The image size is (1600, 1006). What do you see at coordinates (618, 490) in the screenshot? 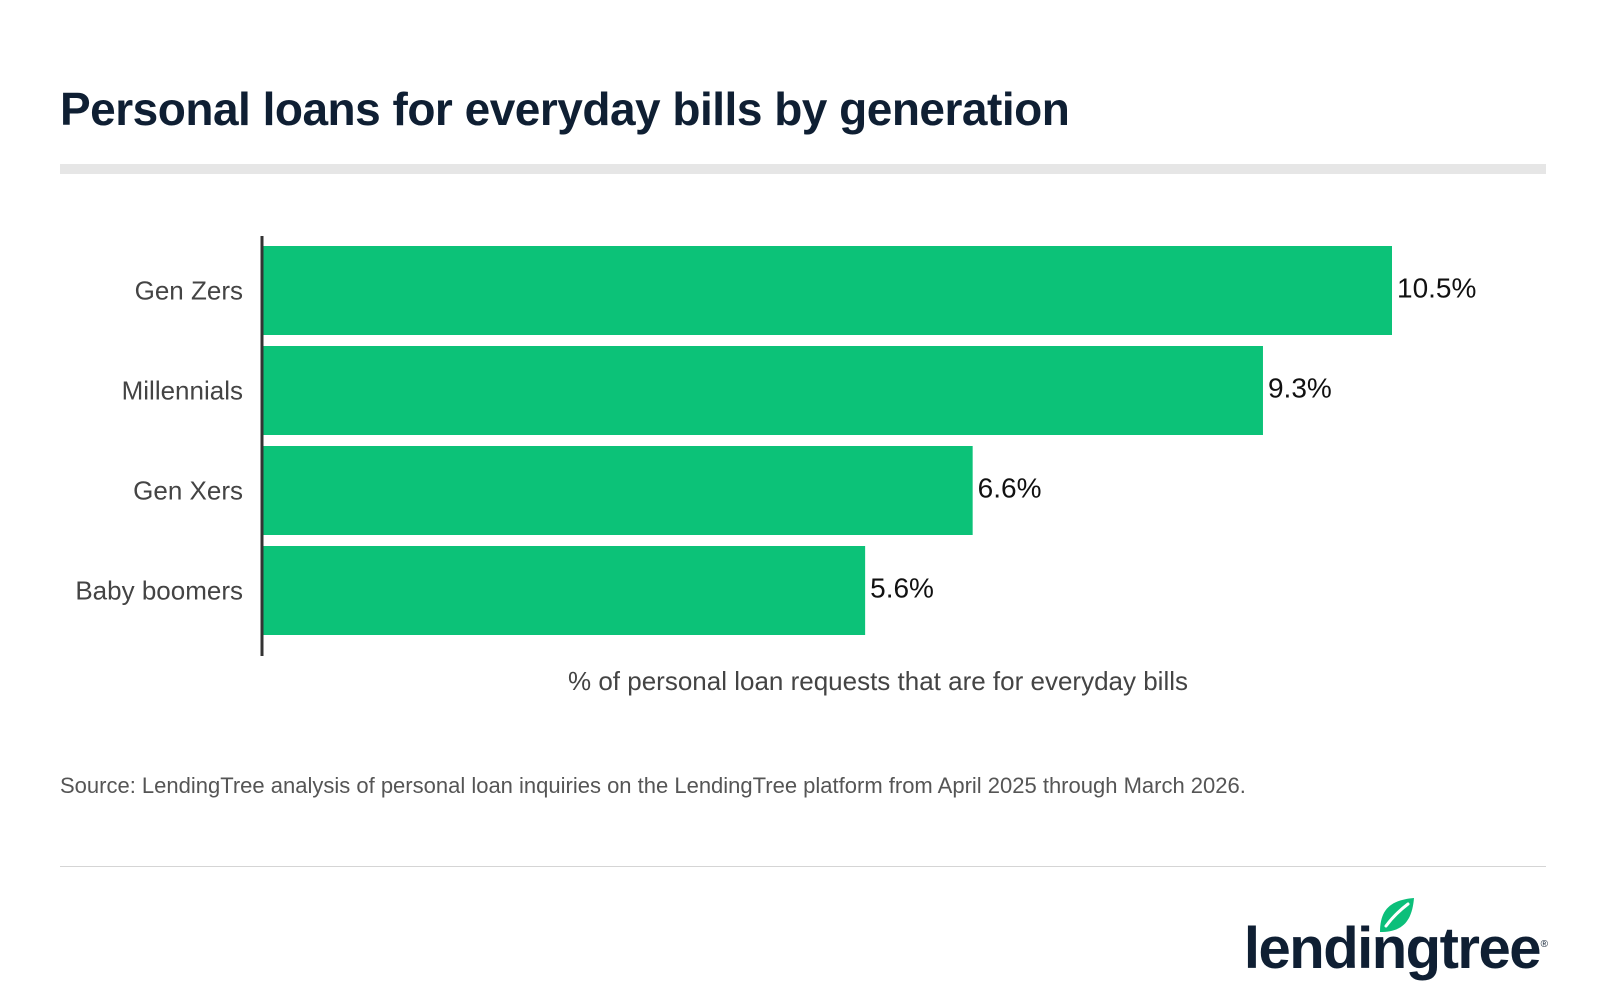
I see `bar-gen-xers` at bounding box center [618, 490].